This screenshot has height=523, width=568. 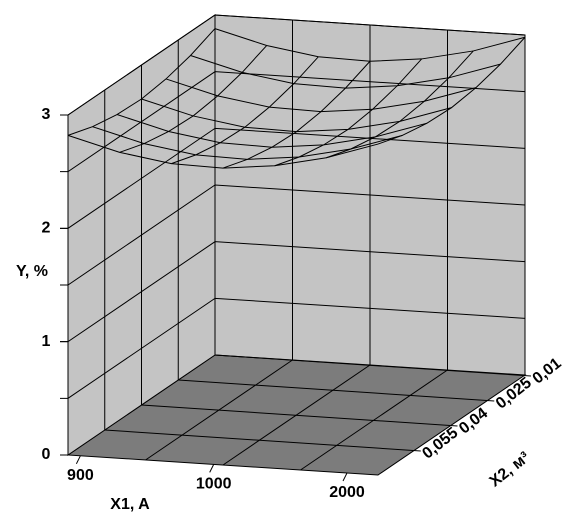 What do you see at coordinates (547, 371) in the screenshot?
I see `x2-tick-label: 0,01` at bounding box center [547, 371].